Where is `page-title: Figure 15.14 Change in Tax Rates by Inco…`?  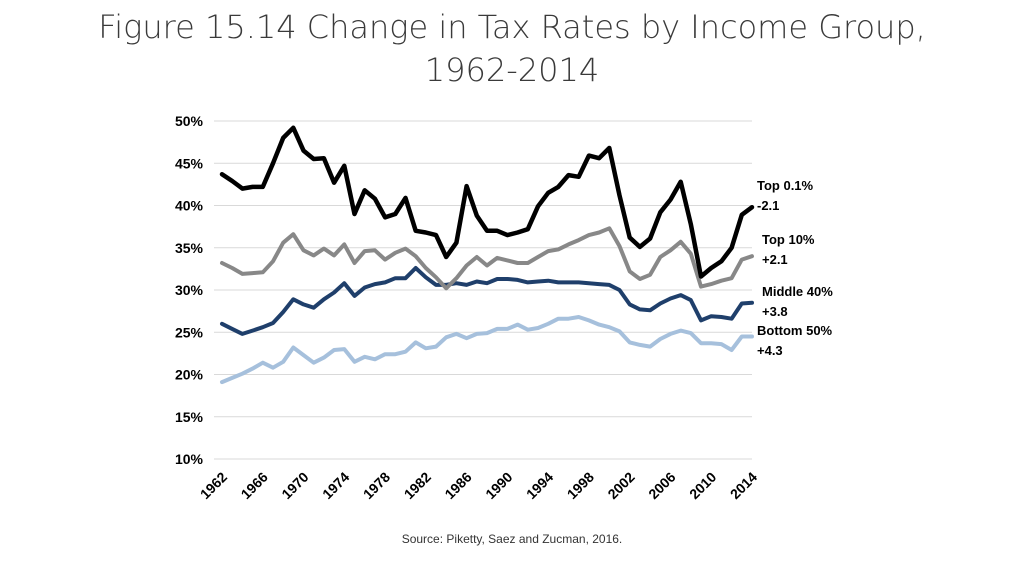 page-title: Figure 15.14 Change in Tax Rates by Inco… is located at coordinates (512, 49).